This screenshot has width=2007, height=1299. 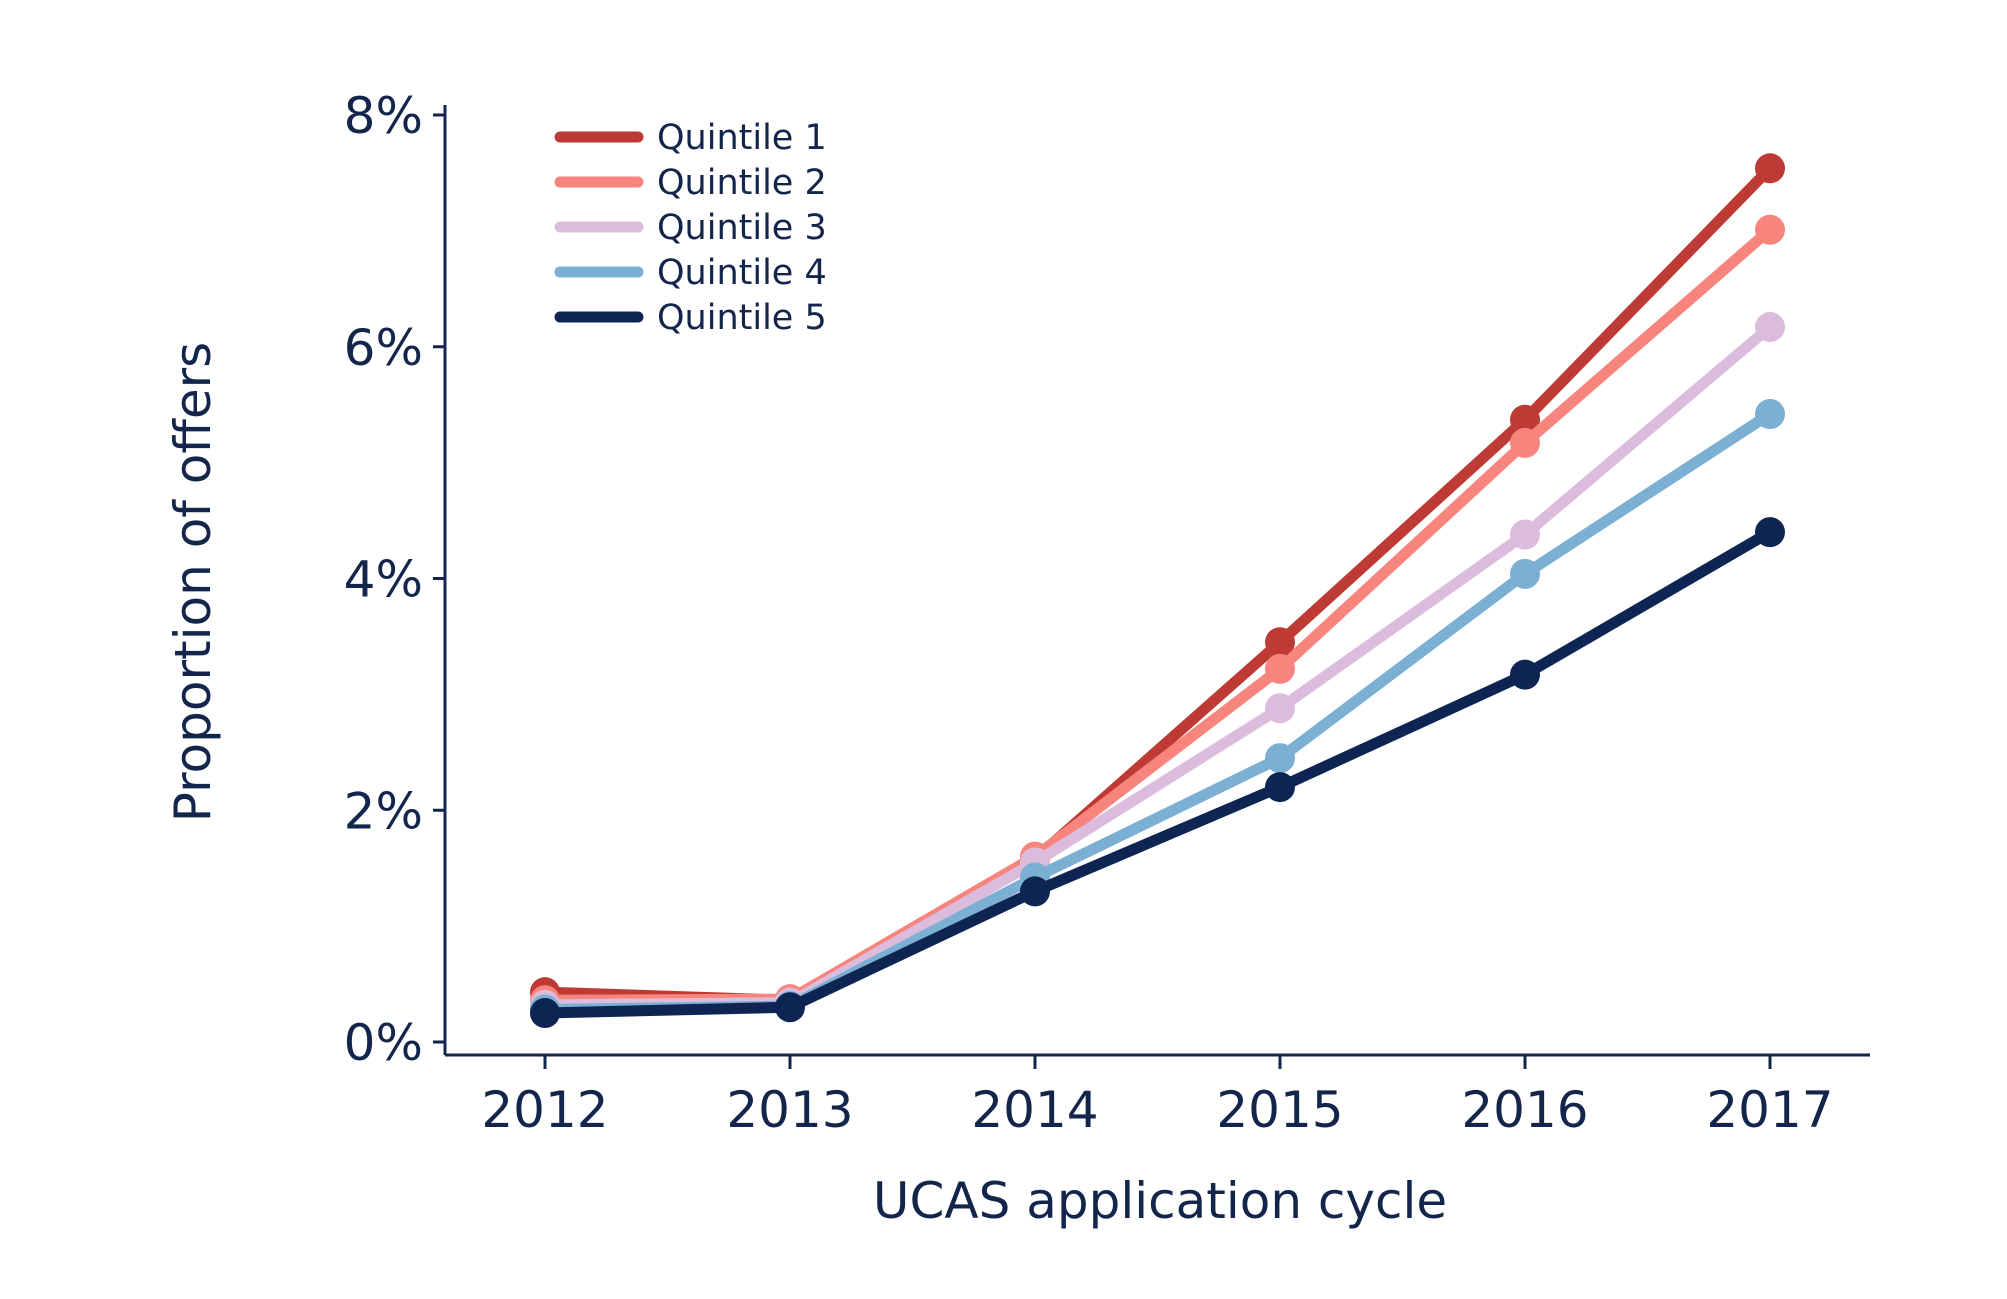 I want to click on x-tick-label: 2016, so click(x=1524, y=1110).